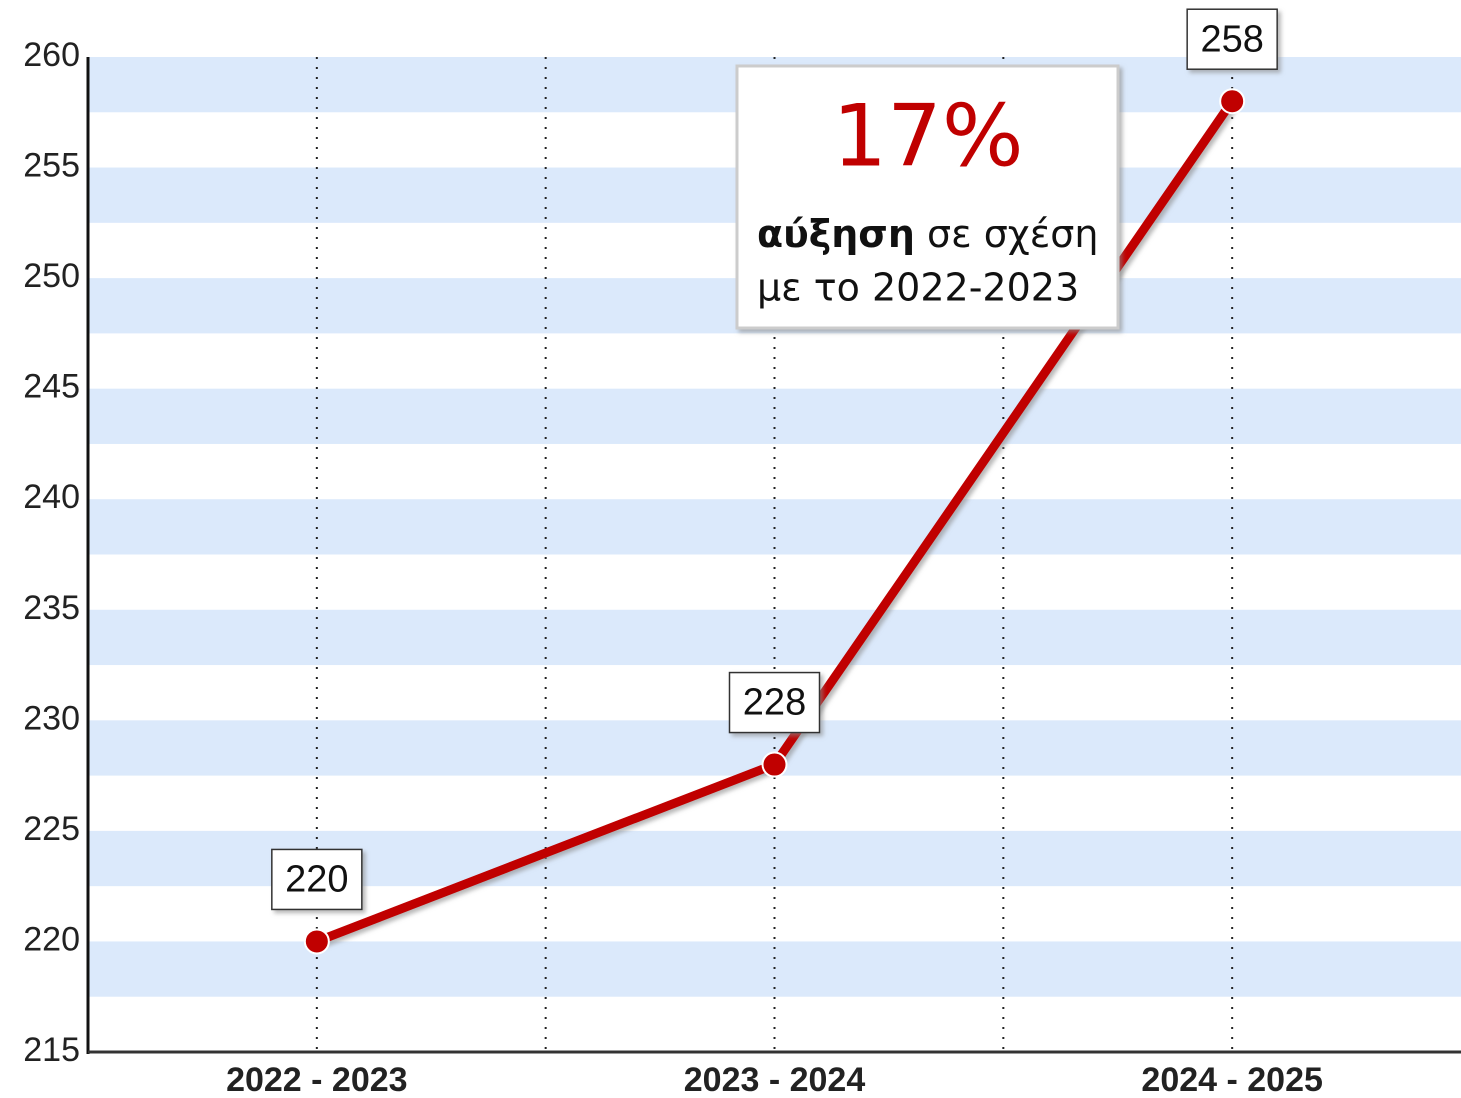 The image size is (1461, 1098). What do you see at coordinates (927, 197) in the screenshot?
I see `annotation-box` at bounding box center [927, 197].